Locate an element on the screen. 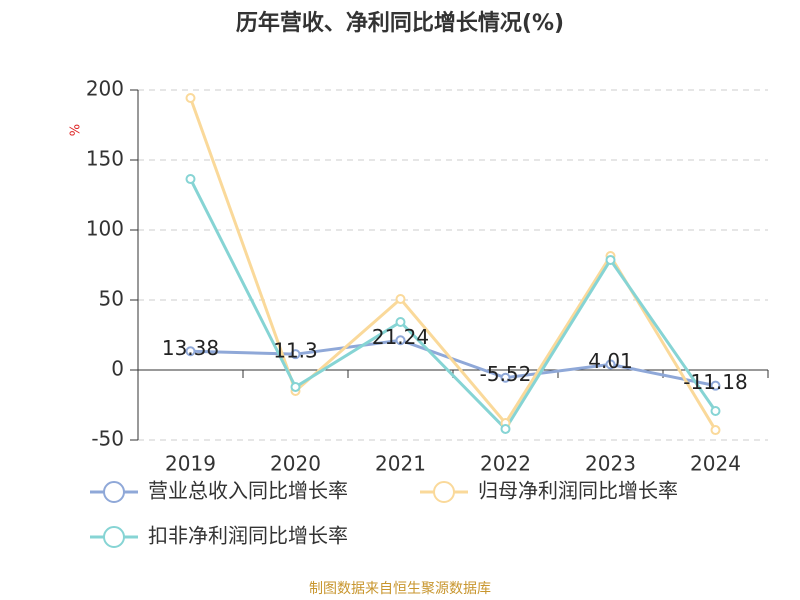 Image resolution: width=800 pixels, height=600 pixels. data-label: 21.24 is located at coordinates (400, 337).